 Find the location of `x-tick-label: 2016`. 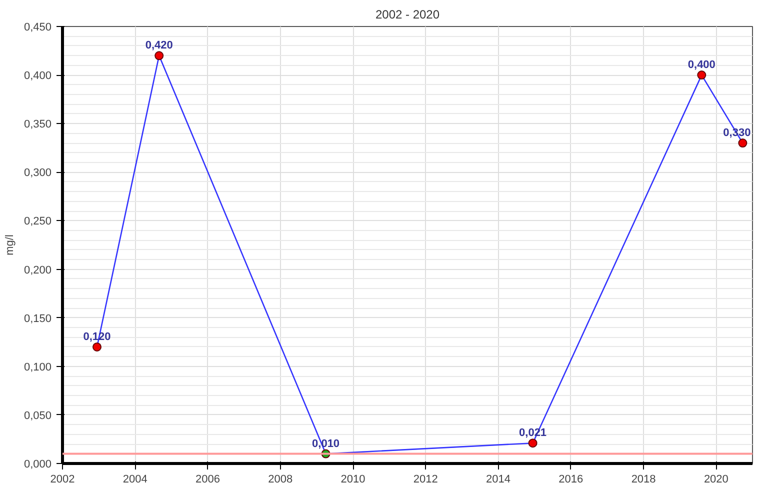

x-tick-label: 2016 is located at coordinates (571, 480).